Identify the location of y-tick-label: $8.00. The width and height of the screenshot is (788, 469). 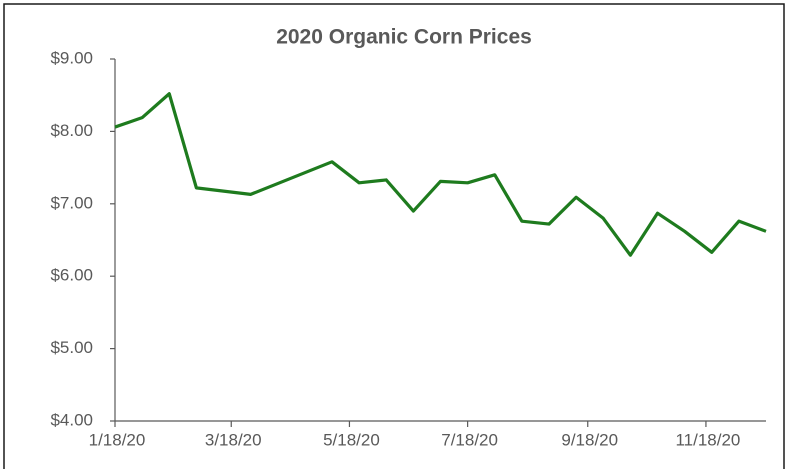
(71, 130).